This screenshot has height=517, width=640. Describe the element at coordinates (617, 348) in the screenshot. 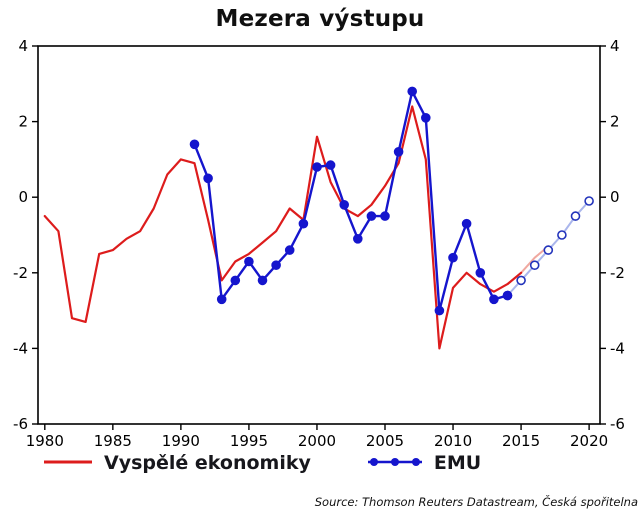

I see `y-tick-label-right: -4` at that location.